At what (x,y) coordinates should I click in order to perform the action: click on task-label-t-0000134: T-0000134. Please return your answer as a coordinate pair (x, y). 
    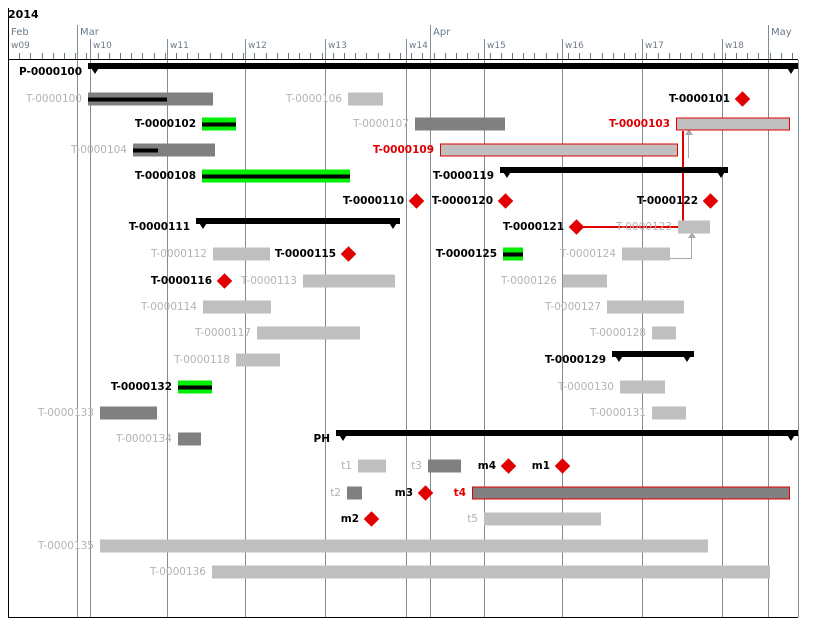
    Looking at the image, I should click on (143, 439).